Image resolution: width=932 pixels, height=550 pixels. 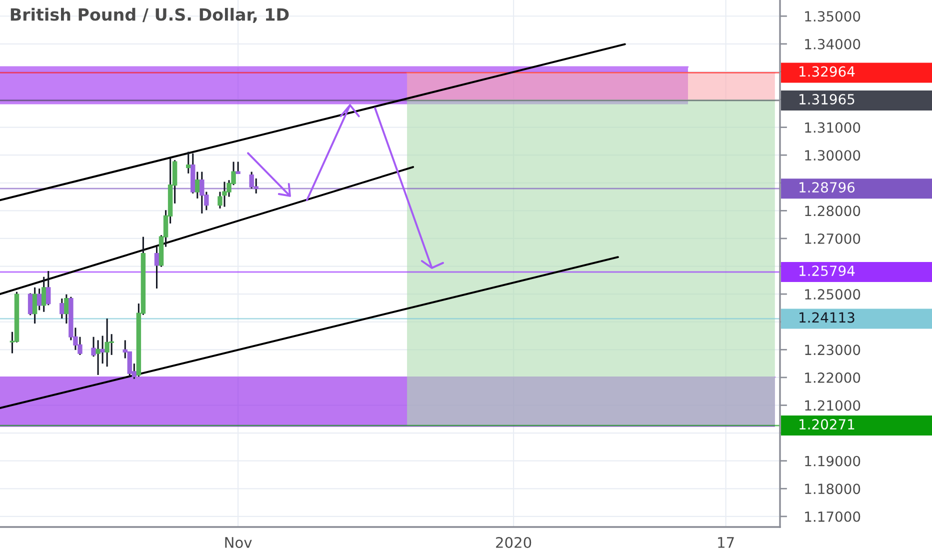 What do you see at coordinates (827, 71) in the screenshot?
I see `ref-line-label: 1.32964` at bounding box center [827, 71].